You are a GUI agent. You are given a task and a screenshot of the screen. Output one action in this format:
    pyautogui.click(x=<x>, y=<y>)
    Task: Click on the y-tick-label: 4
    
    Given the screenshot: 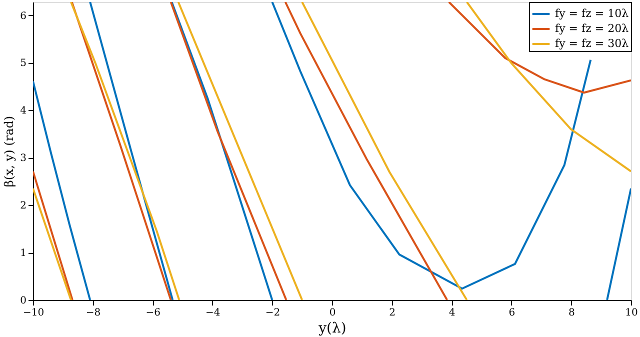 What is the action you would take?
    pyautogui.click(x=23, y=111)
    